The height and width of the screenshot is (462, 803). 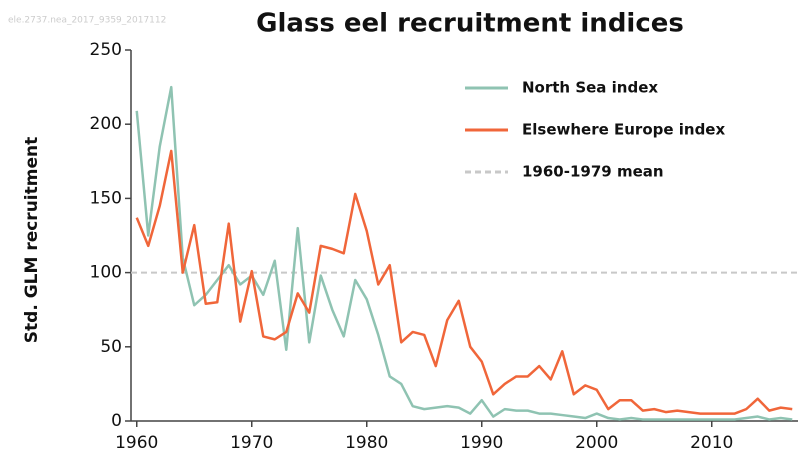 I want to click on y-tick-label: 150, so click(x=106, y=198).